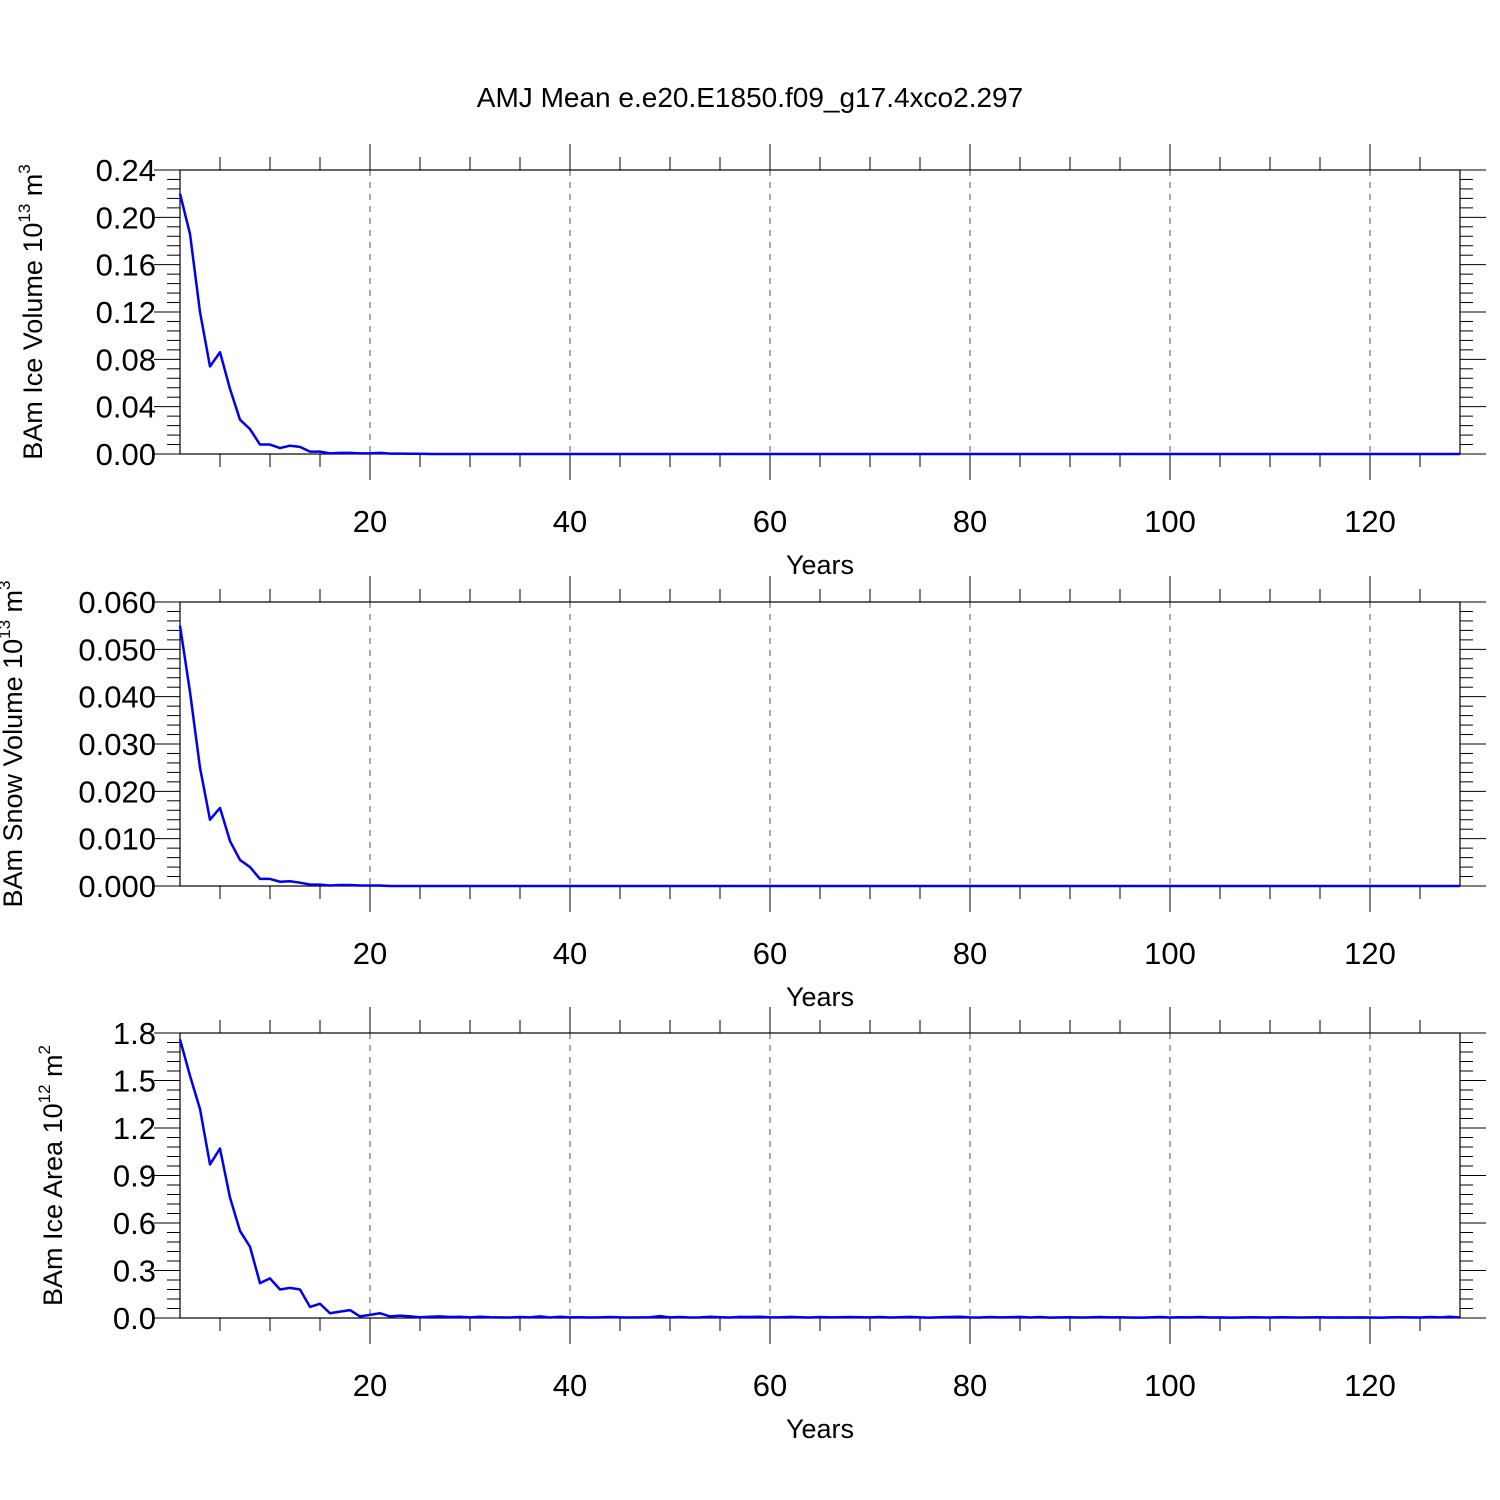 This screenshot has width=1500, height=1500. What do you see at coordinates (134, 1318) in the screenshot?
I see `y-tick-label: 0.0` at bounding box center [134, 1318].